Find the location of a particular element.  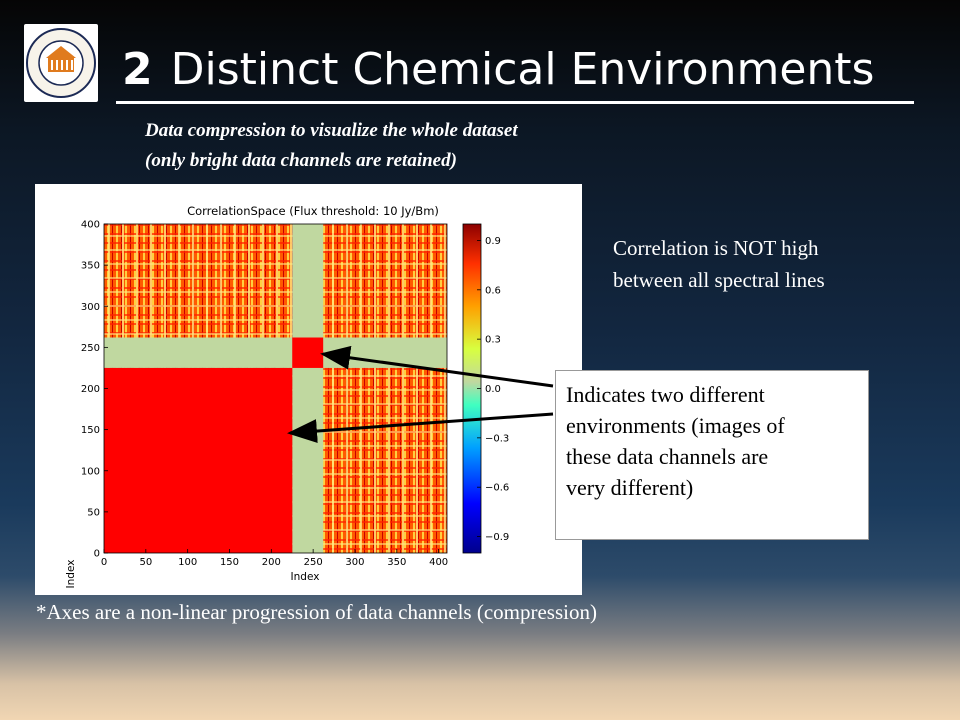

note-line-1: Correlation is NOT high is located at coordinates (716, 248).